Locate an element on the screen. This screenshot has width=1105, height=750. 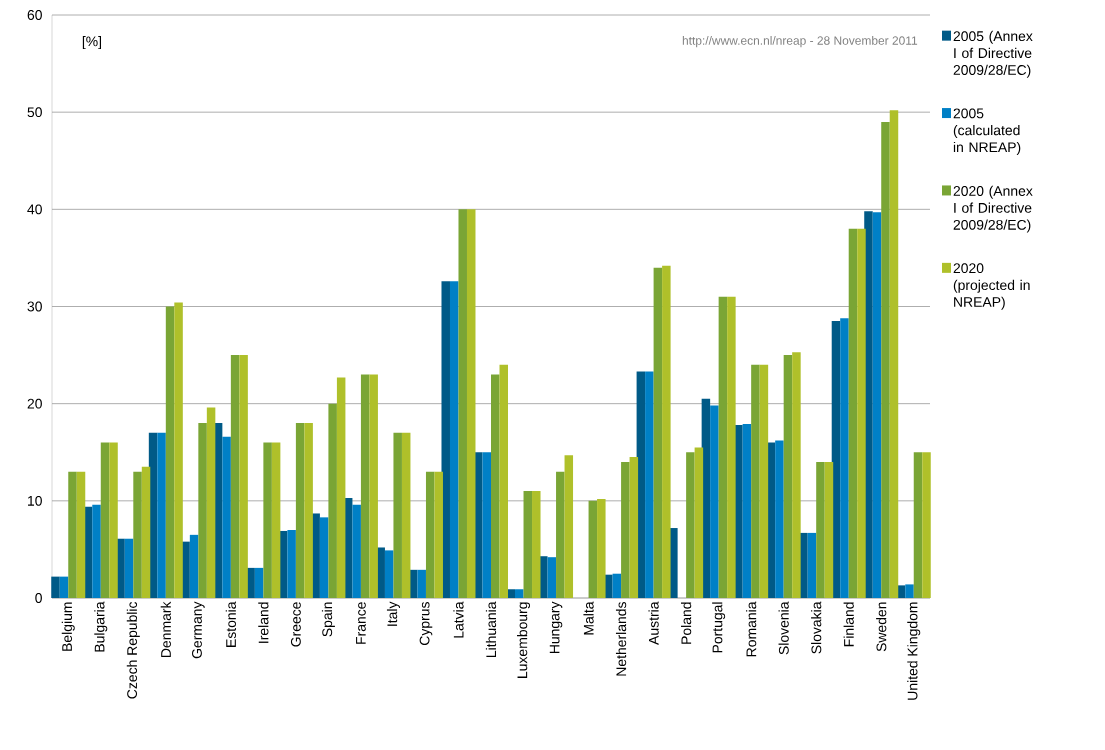
x-tick-label: Latvia is located at coordinates (458, 619).